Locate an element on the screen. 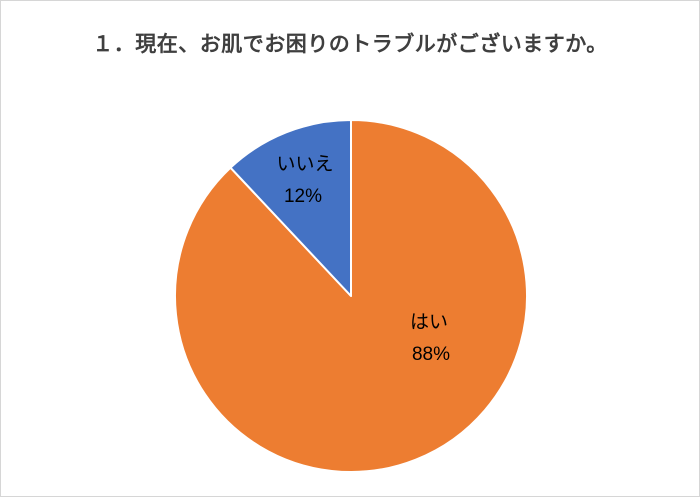 Image resolution: width=700 pixels, height=497 pixels. pie-label-yes-category: はい is located at coordinates (429, 322).